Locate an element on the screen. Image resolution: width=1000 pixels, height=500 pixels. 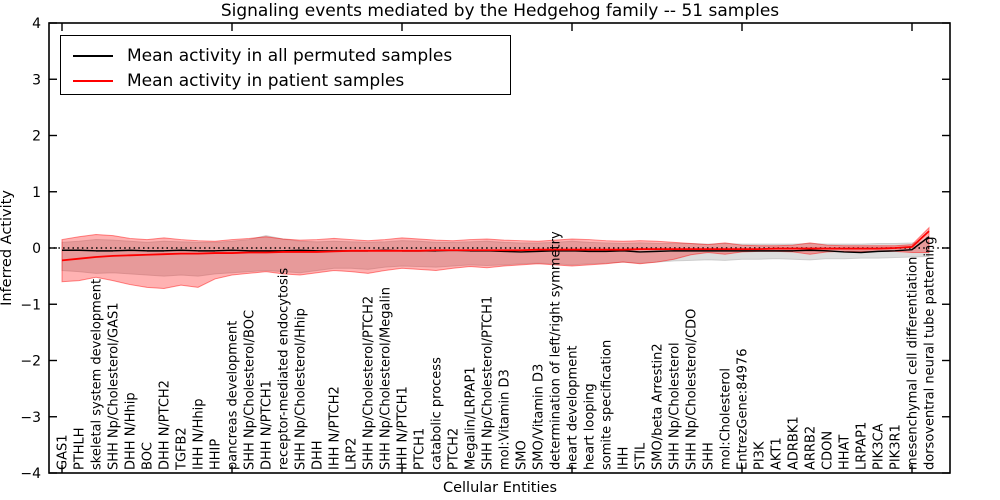
category-label: HHAT is located at coordinates (845, 452).